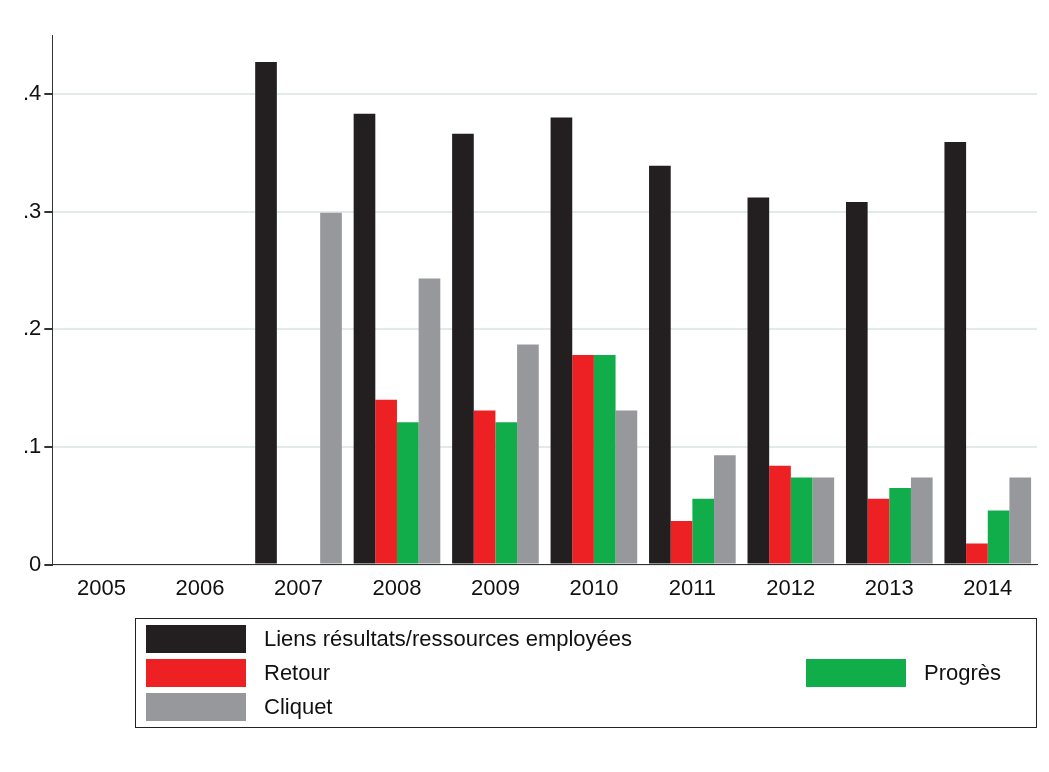  What do you see at coordinates (298, 707) in the screenshot?
I see `legend-label: Cliquet` at bounding box center [298, 707].